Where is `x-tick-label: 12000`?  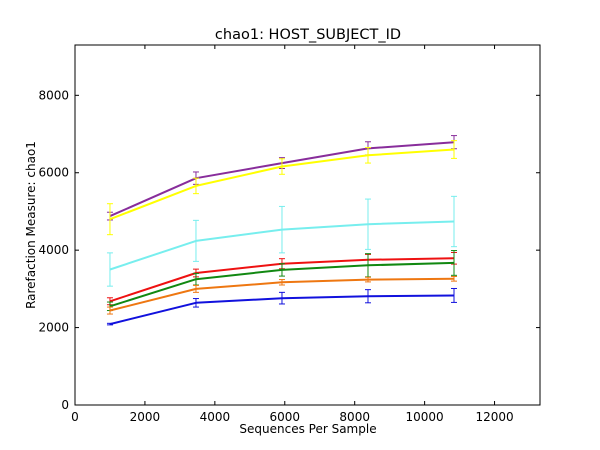 x-tick-label: 12000 is located at coordinates (494, 417).